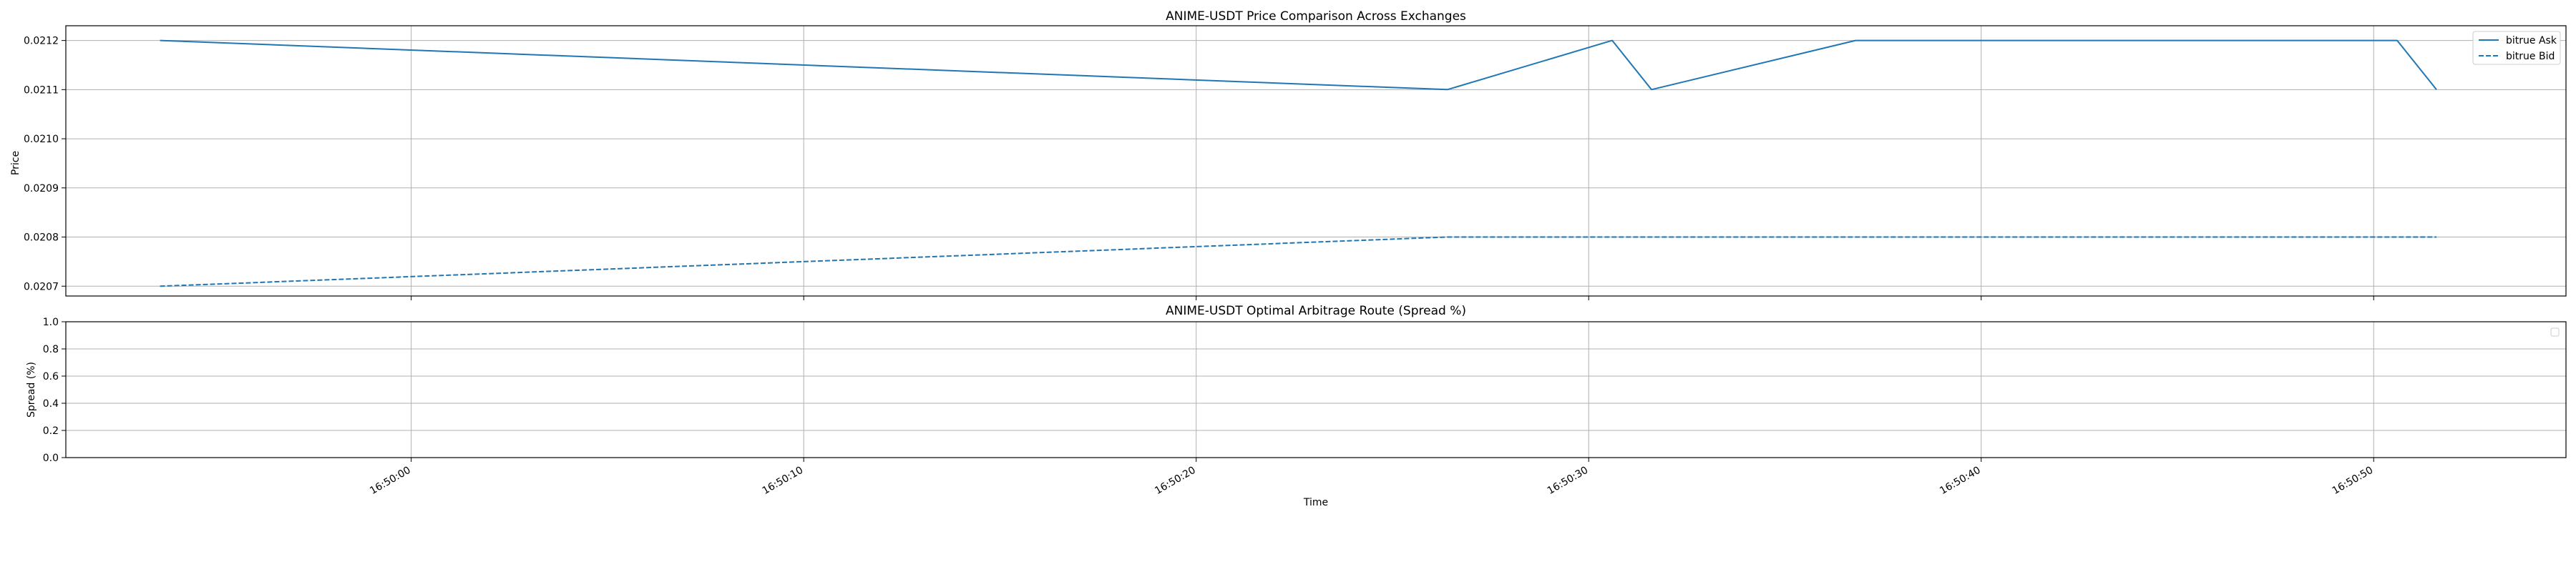  Describe the element at coordinates (2353, 481) in the screenshot. I see `x-tick-label: 16:50:50` at that location.